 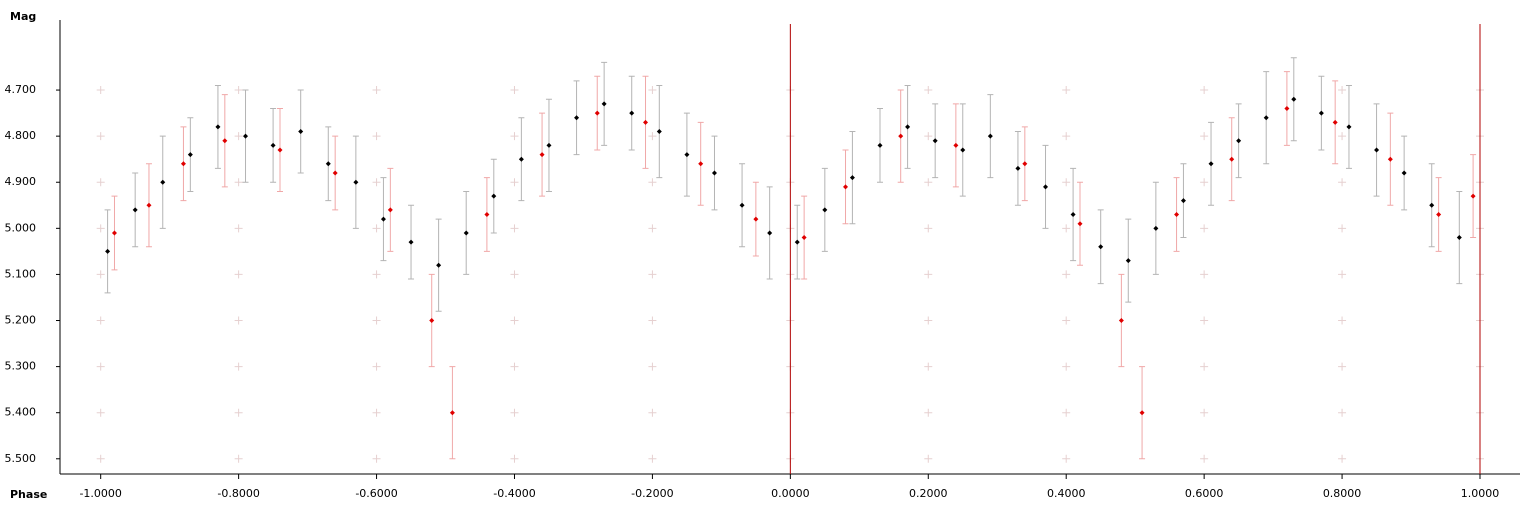 I want to click on y-tick-label: 5.200, so click(x=21, y=320).